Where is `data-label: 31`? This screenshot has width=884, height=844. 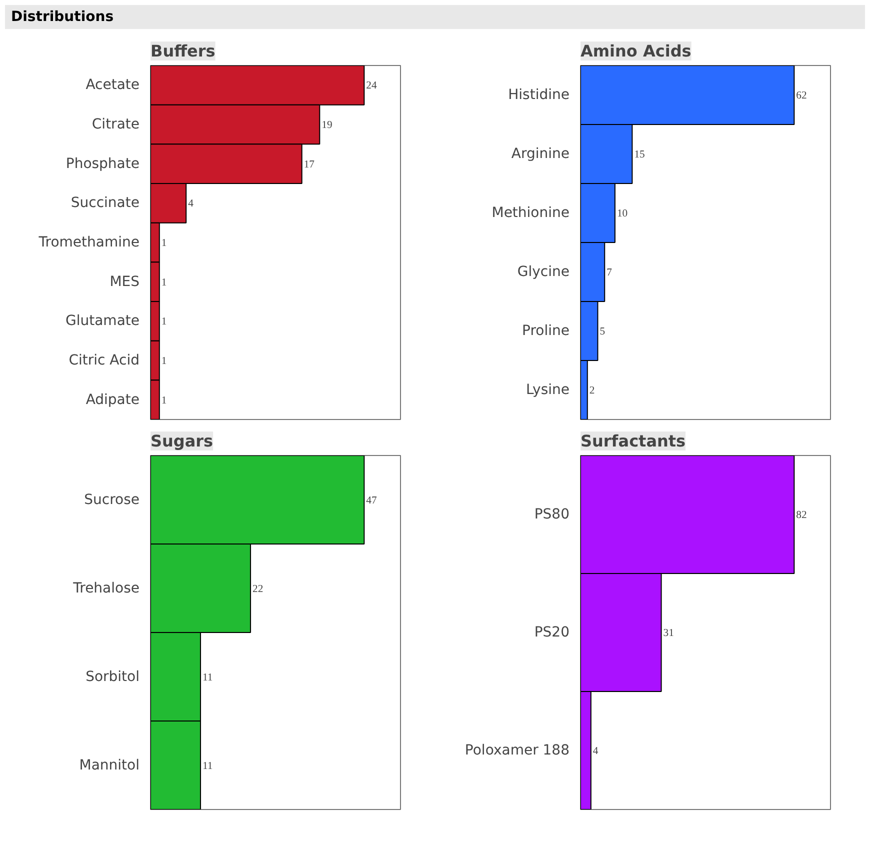
data-label: 31 is located at coordinates (668, 633).